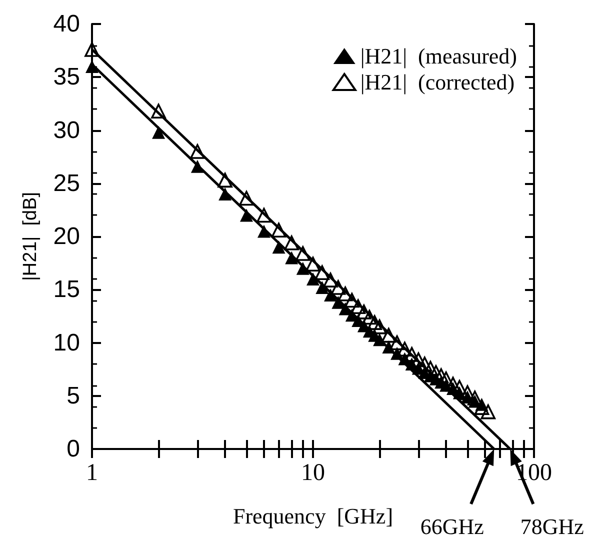  What do you see at coordinates (437, 82) in the screenshot?
I see `legend-label: |H21| (corrected)` at bounding box center [437, 82].